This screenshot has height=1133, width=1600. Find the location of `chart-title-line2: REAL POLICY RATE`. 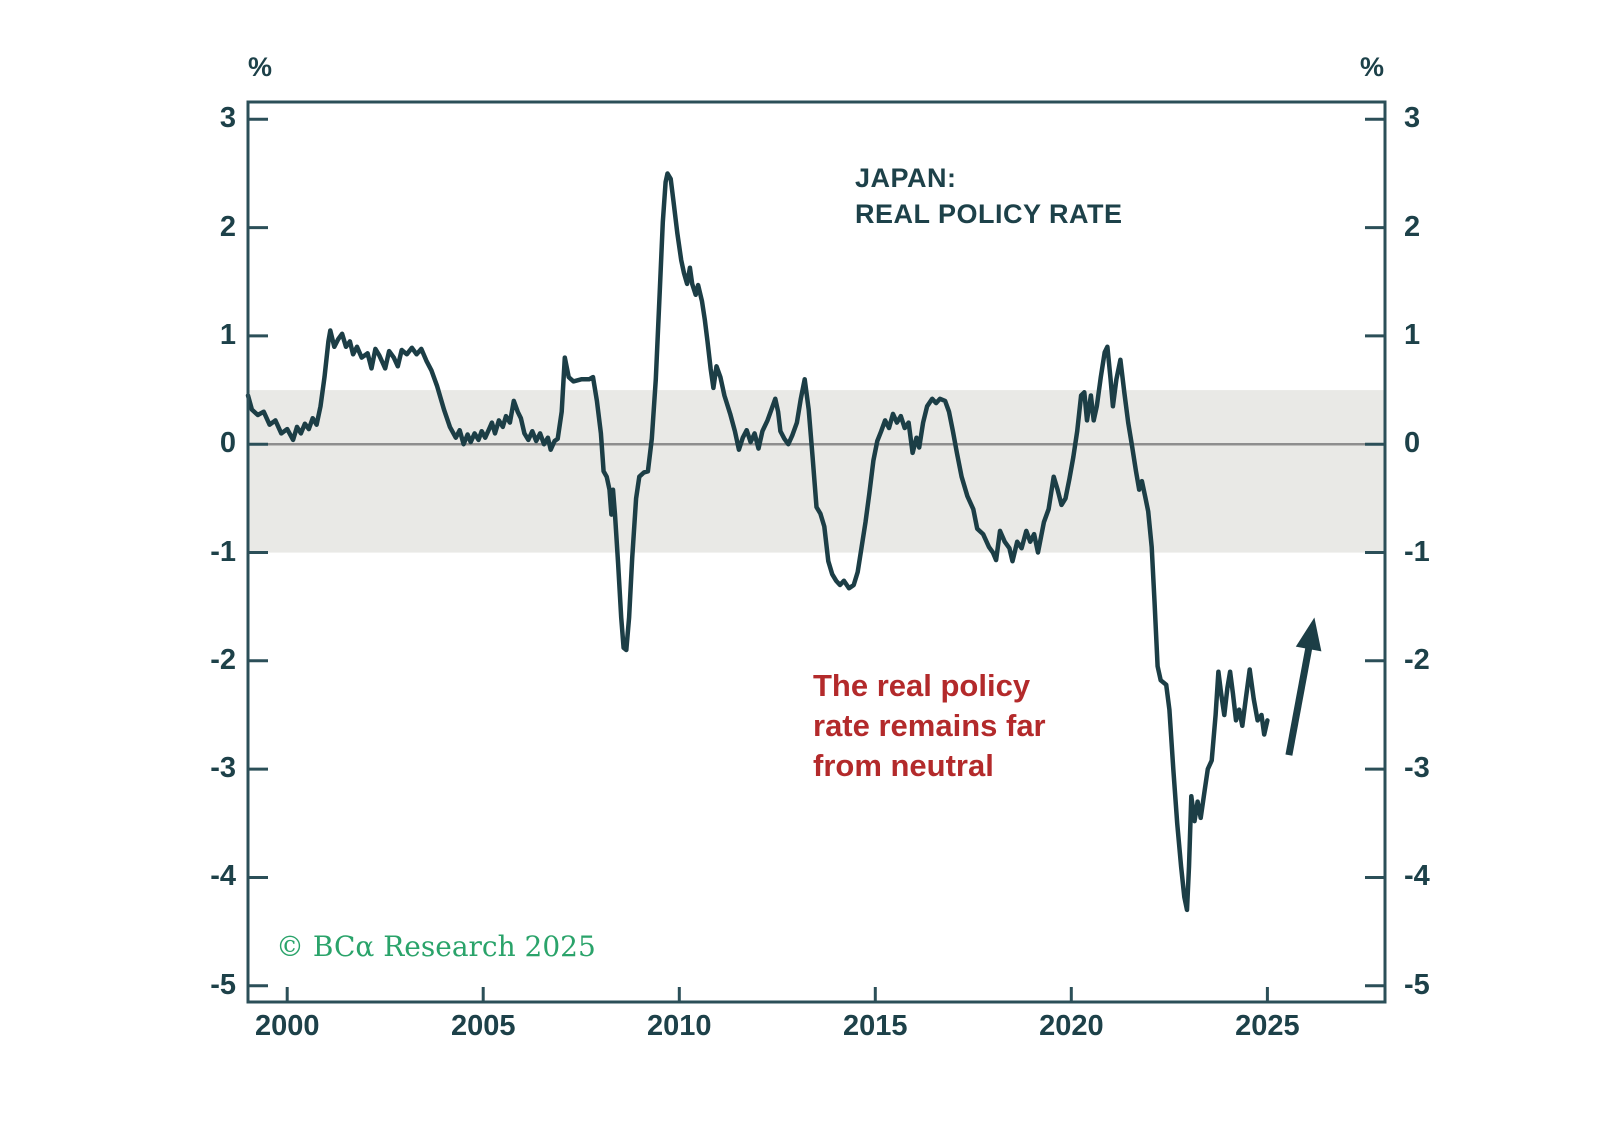

chart-title-line2: REAL POLICY RATE is located at coordinates (989, 214).